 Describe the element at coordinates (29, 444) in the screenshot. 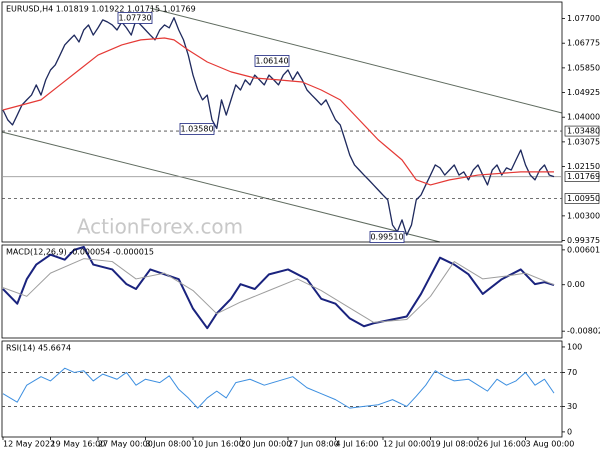

I see `x-tick-label: 12 May 2022` at that location.